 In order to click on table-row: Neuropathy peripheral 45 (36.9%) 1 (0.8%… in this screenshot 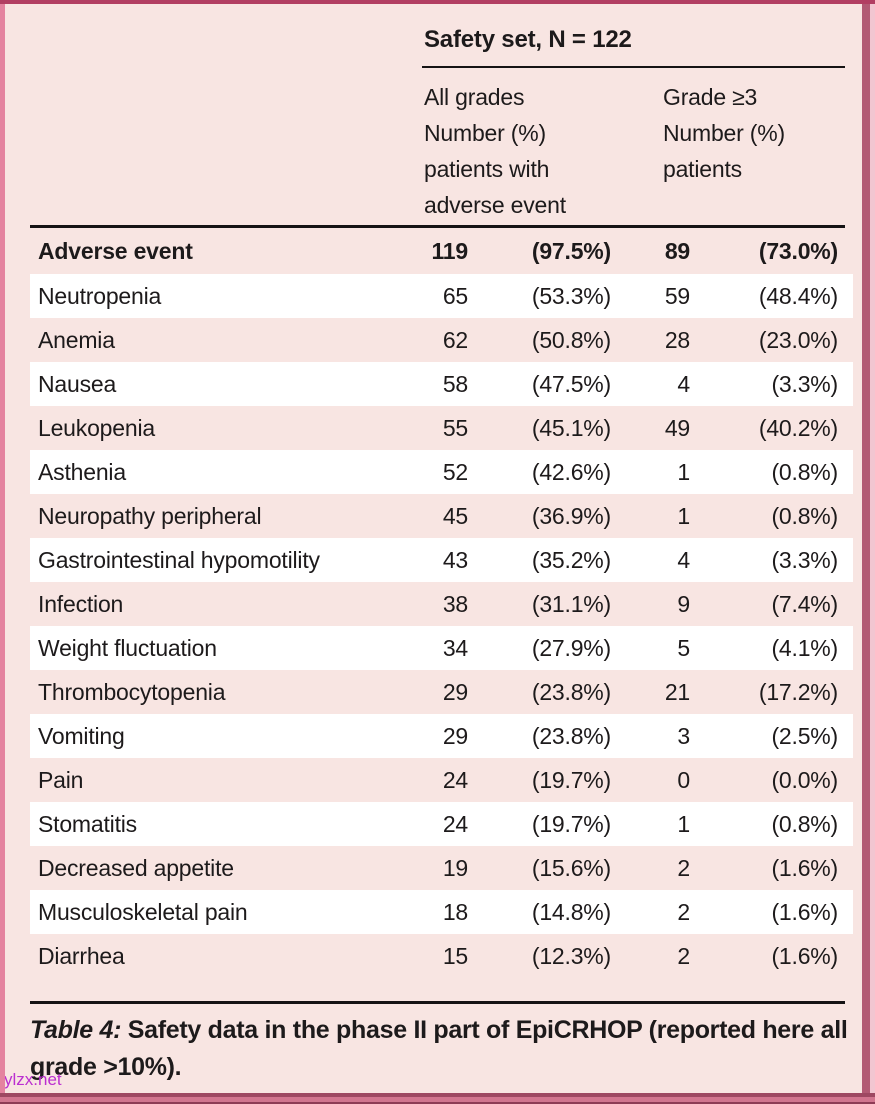, I will do `click(441, 516)`.